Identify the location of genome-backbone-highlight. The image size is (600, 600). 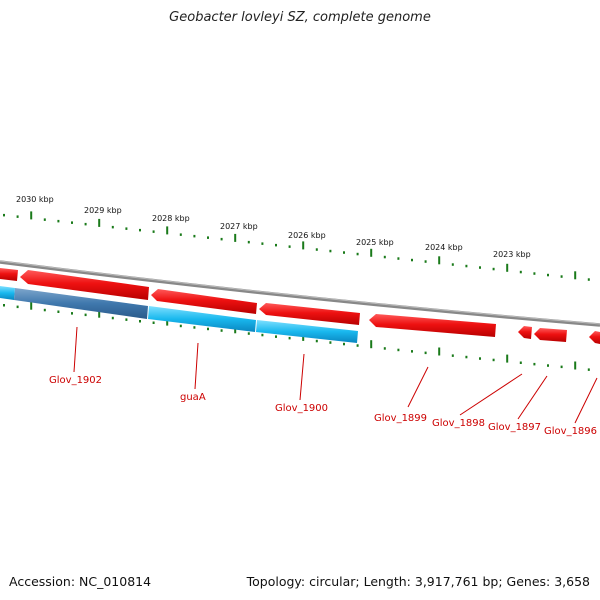
(300, 292).